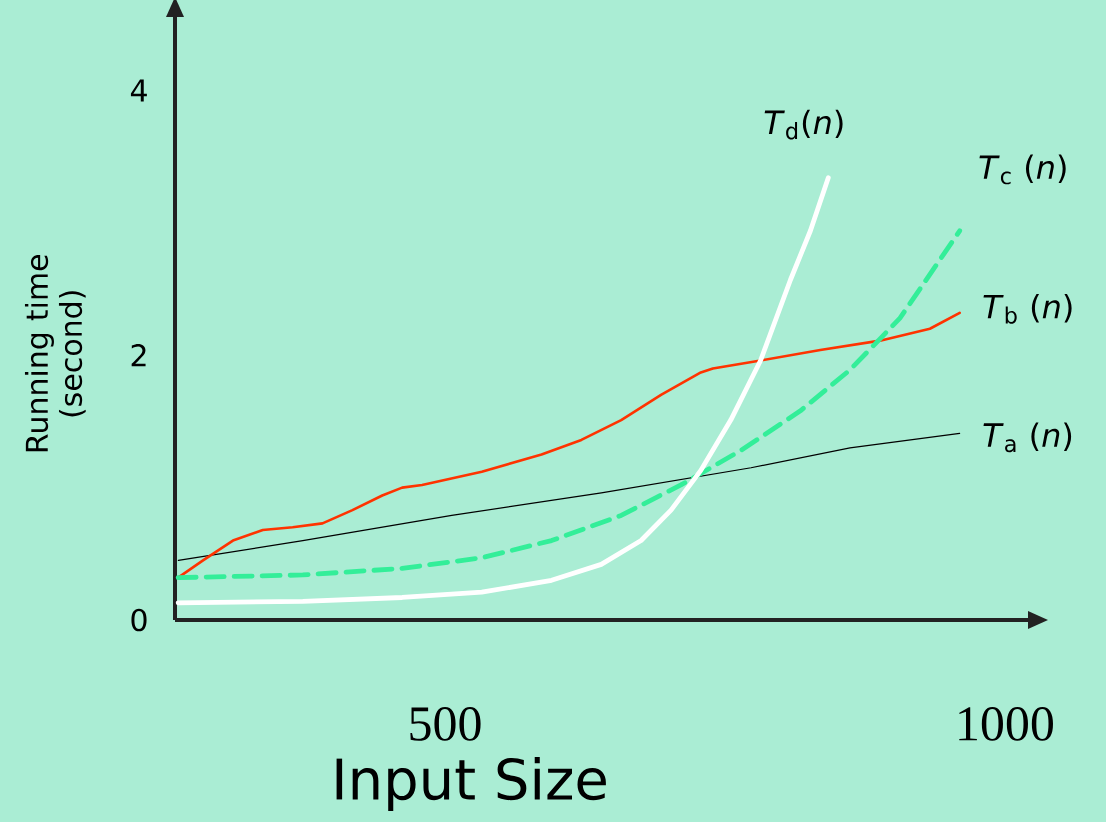 The width and height of the screenshot is (1106, 822). Describe the element at coordinates (55, 353) in the screenshot. I see `y-axis-title: Running time (second)` at that location.